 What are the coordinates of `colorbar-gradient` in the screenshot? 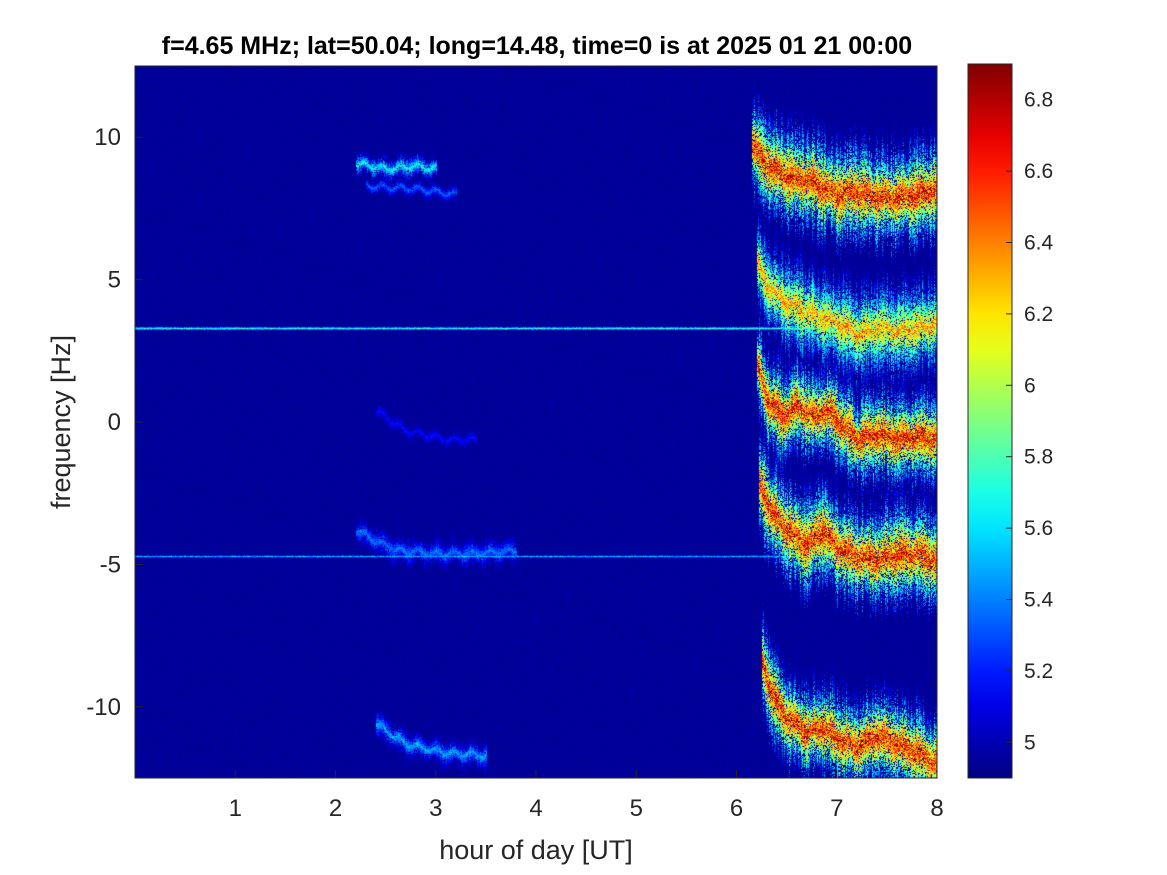 It's located at (990, 421).